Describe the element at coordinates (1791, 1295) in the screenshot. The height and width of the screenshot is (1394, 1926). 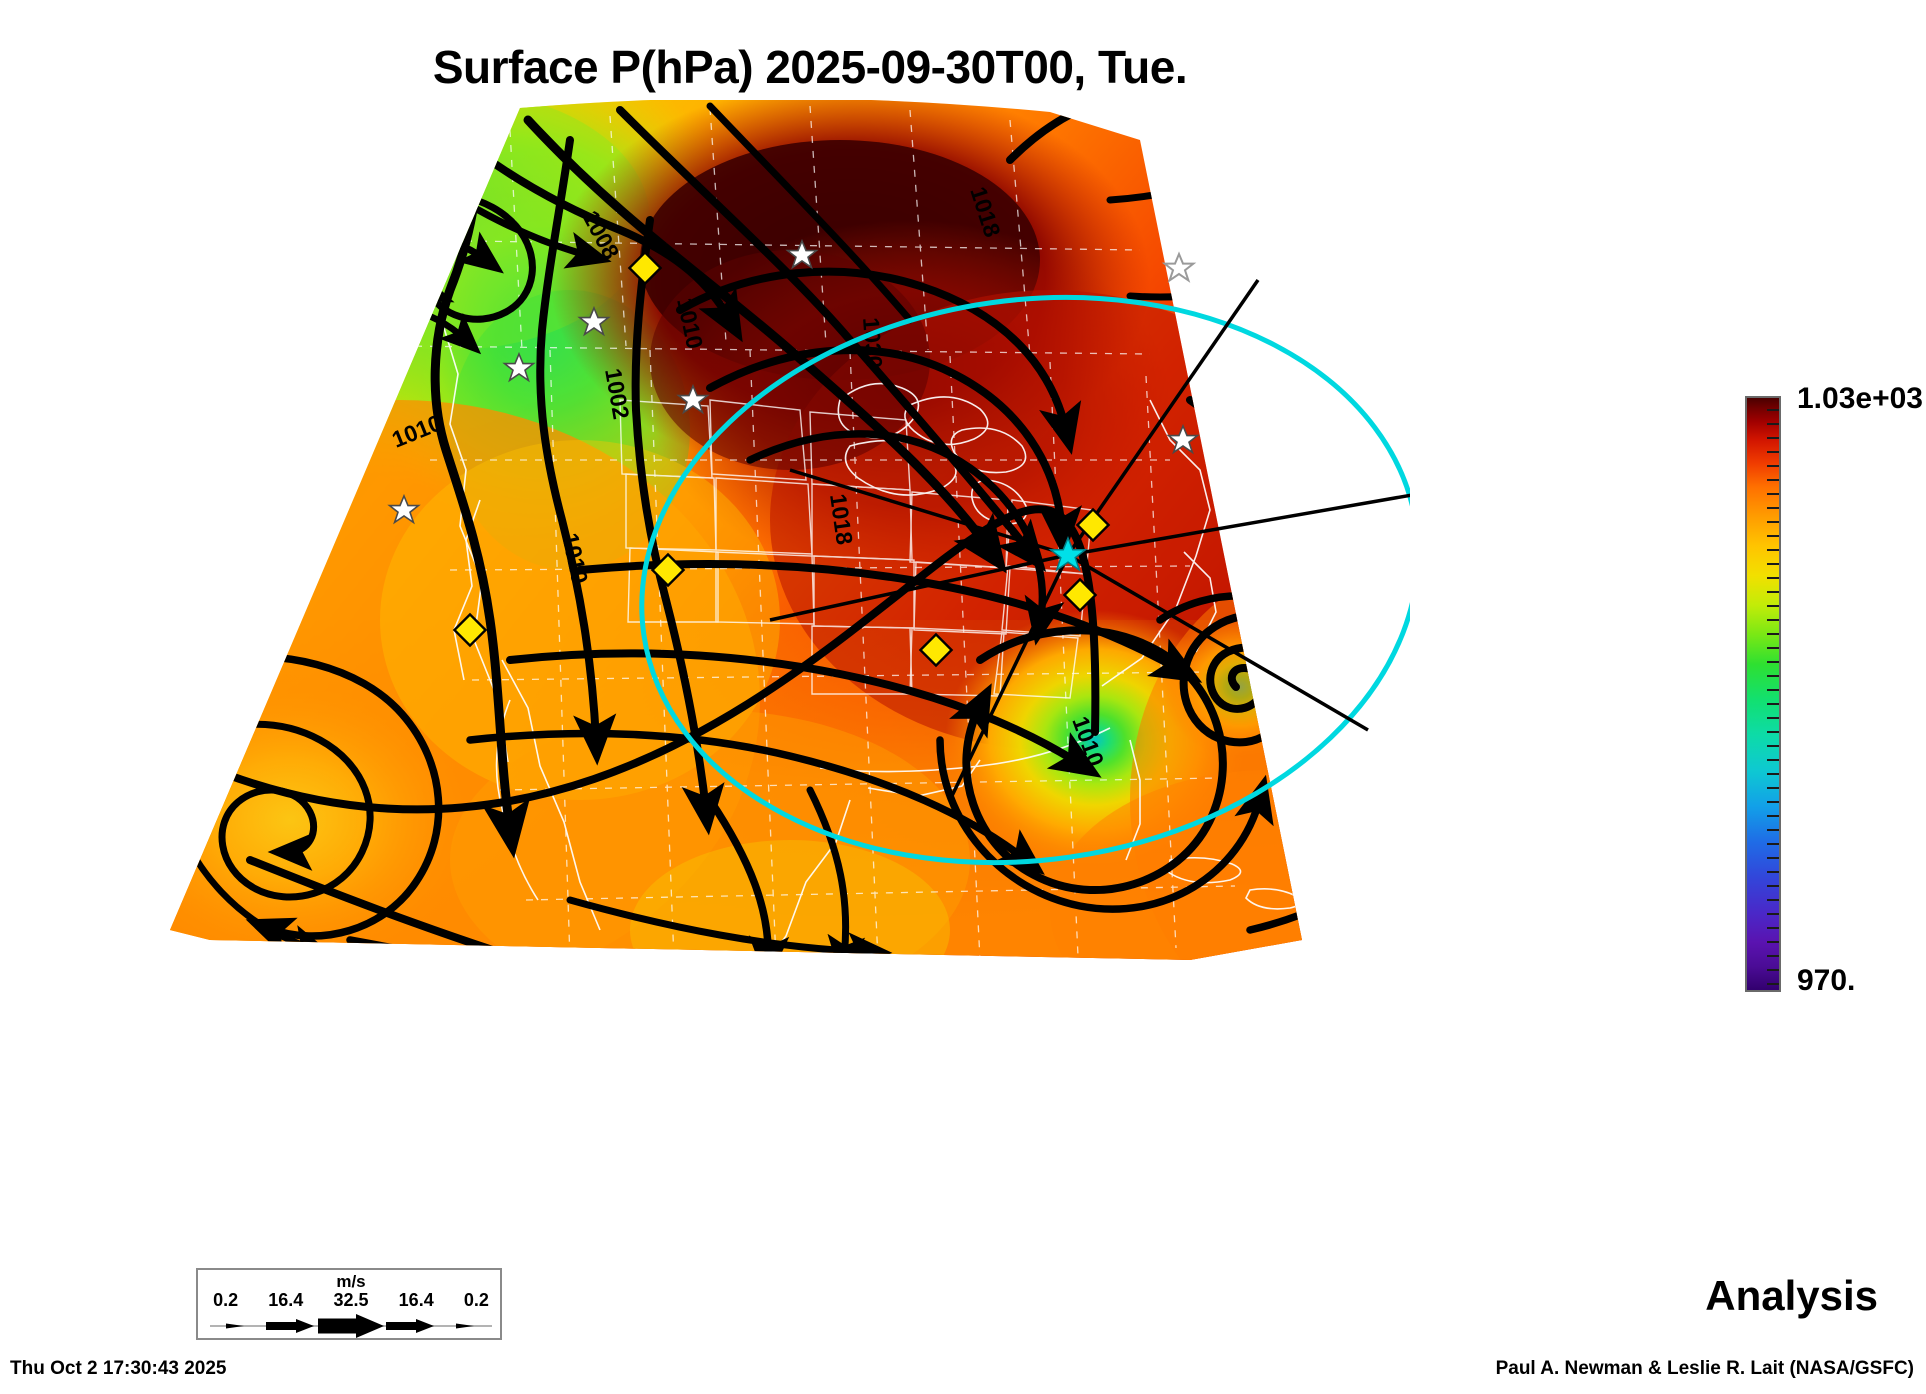
I see `analysis-label: Analysis` at that location.